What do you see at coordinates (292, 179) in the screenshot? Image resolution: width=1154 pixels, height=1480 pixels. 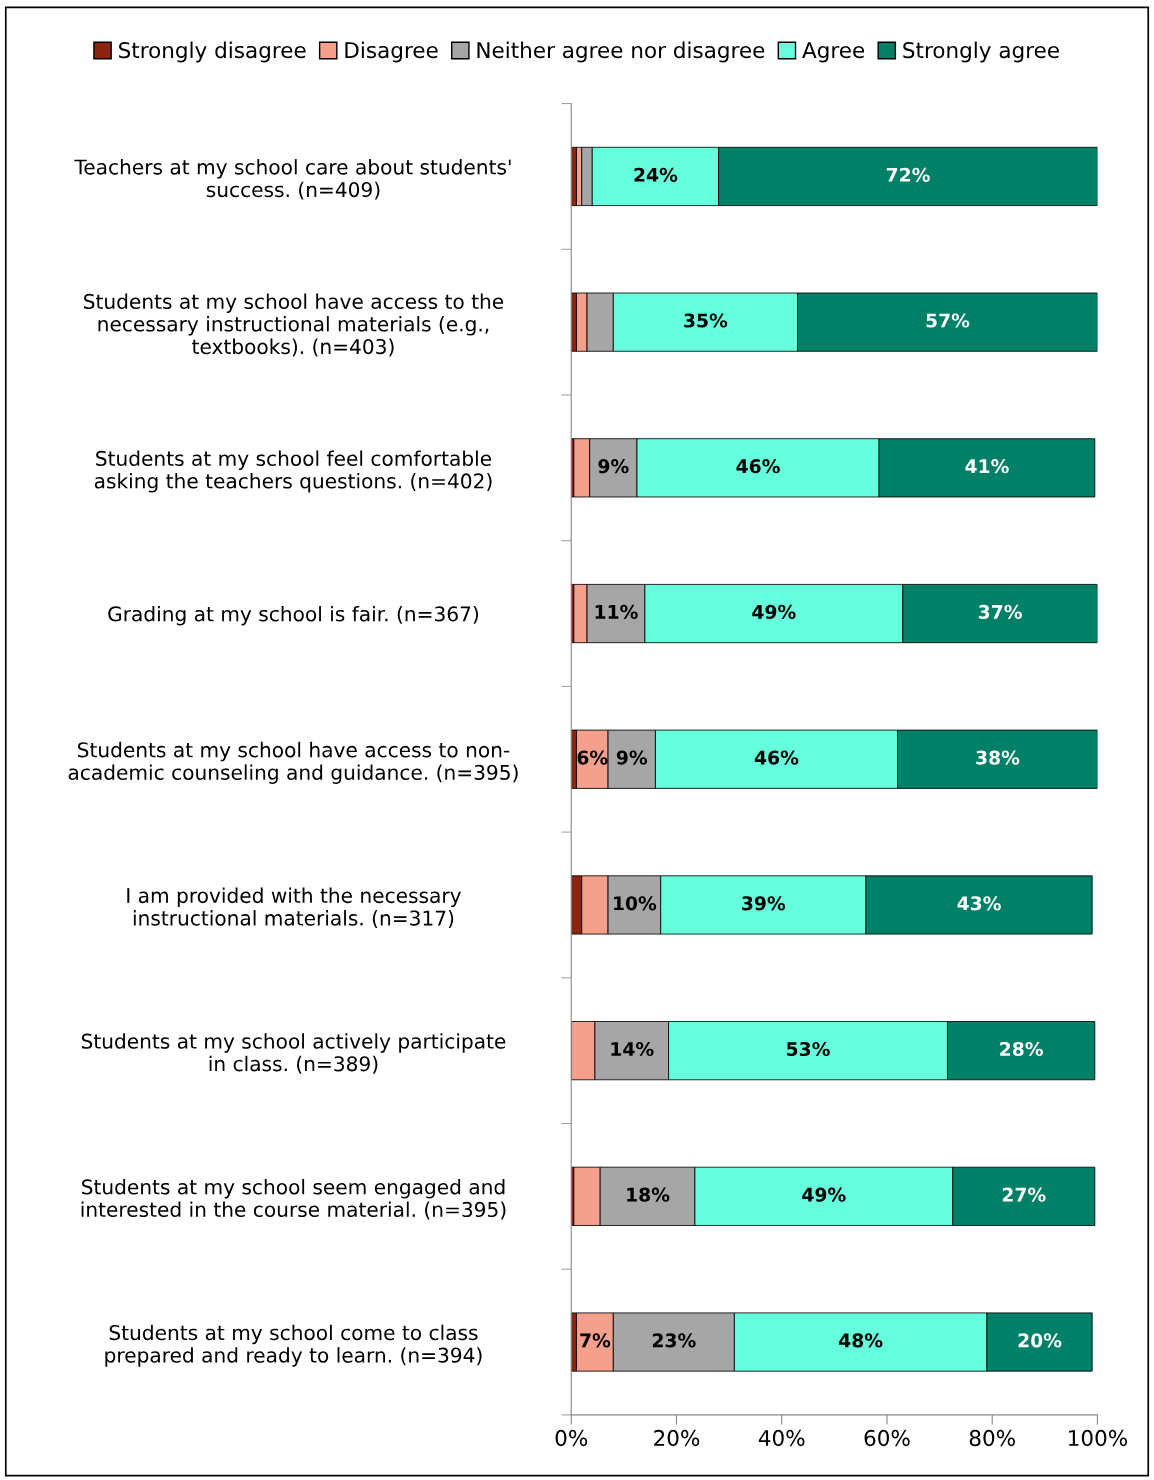 I see `y-tick-label: Teachers at my school care about students' success. (n=409)` at bounding box center [292, 179].